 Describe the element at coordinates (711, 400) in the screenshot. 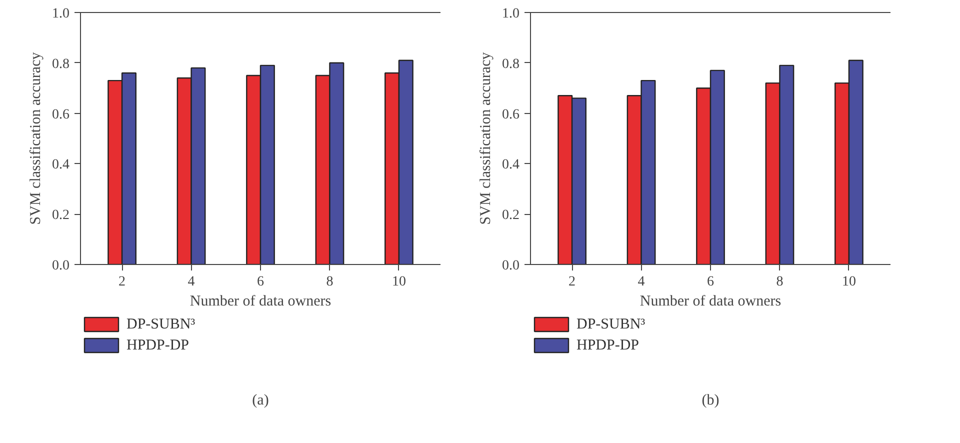

I see `text: (b)` at that location.